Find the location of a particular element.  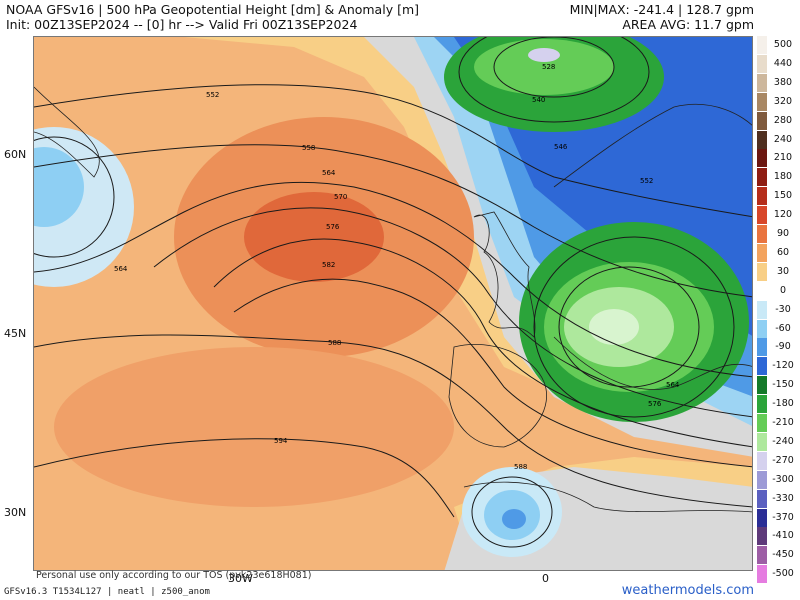

cutoff-low-core is located at coordinates (514, 519).